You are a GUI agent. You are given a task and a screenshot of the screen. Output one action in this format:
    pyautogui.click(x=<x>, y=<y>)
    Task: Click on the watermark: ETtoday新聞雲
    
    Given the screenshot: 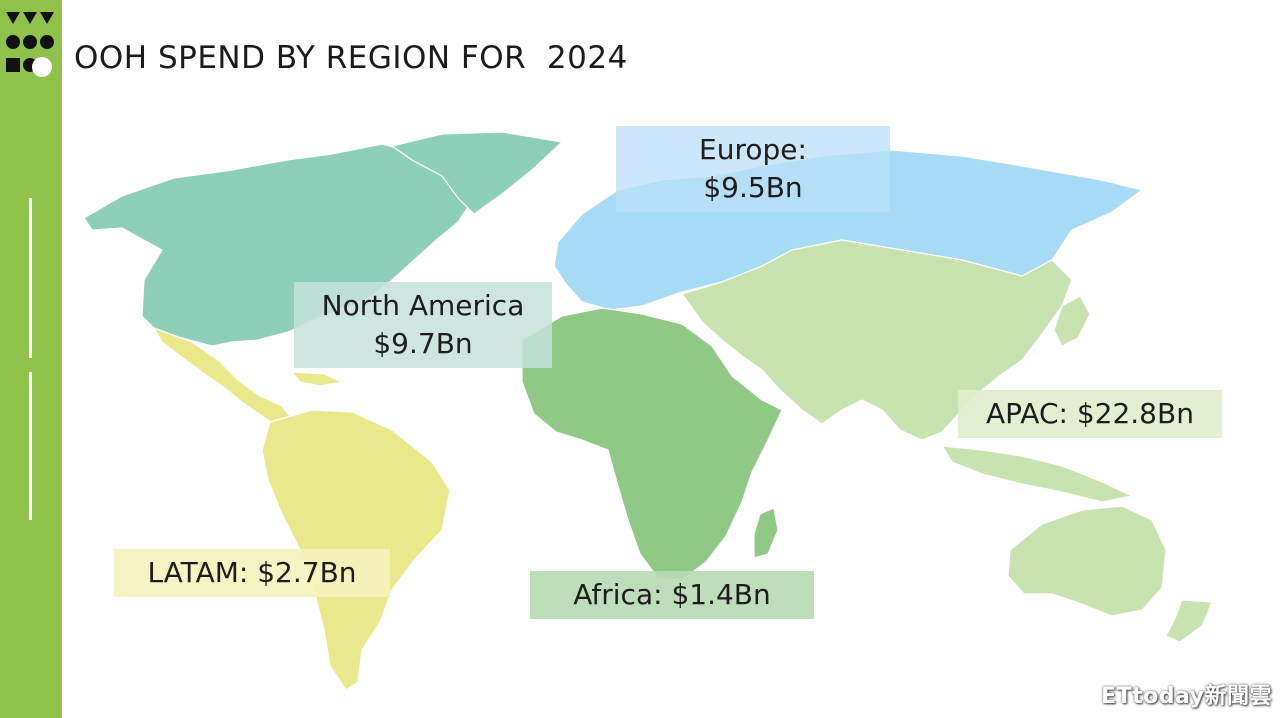 What is the action you would take?
    pyautogui.click(x=1186, y=696)
    